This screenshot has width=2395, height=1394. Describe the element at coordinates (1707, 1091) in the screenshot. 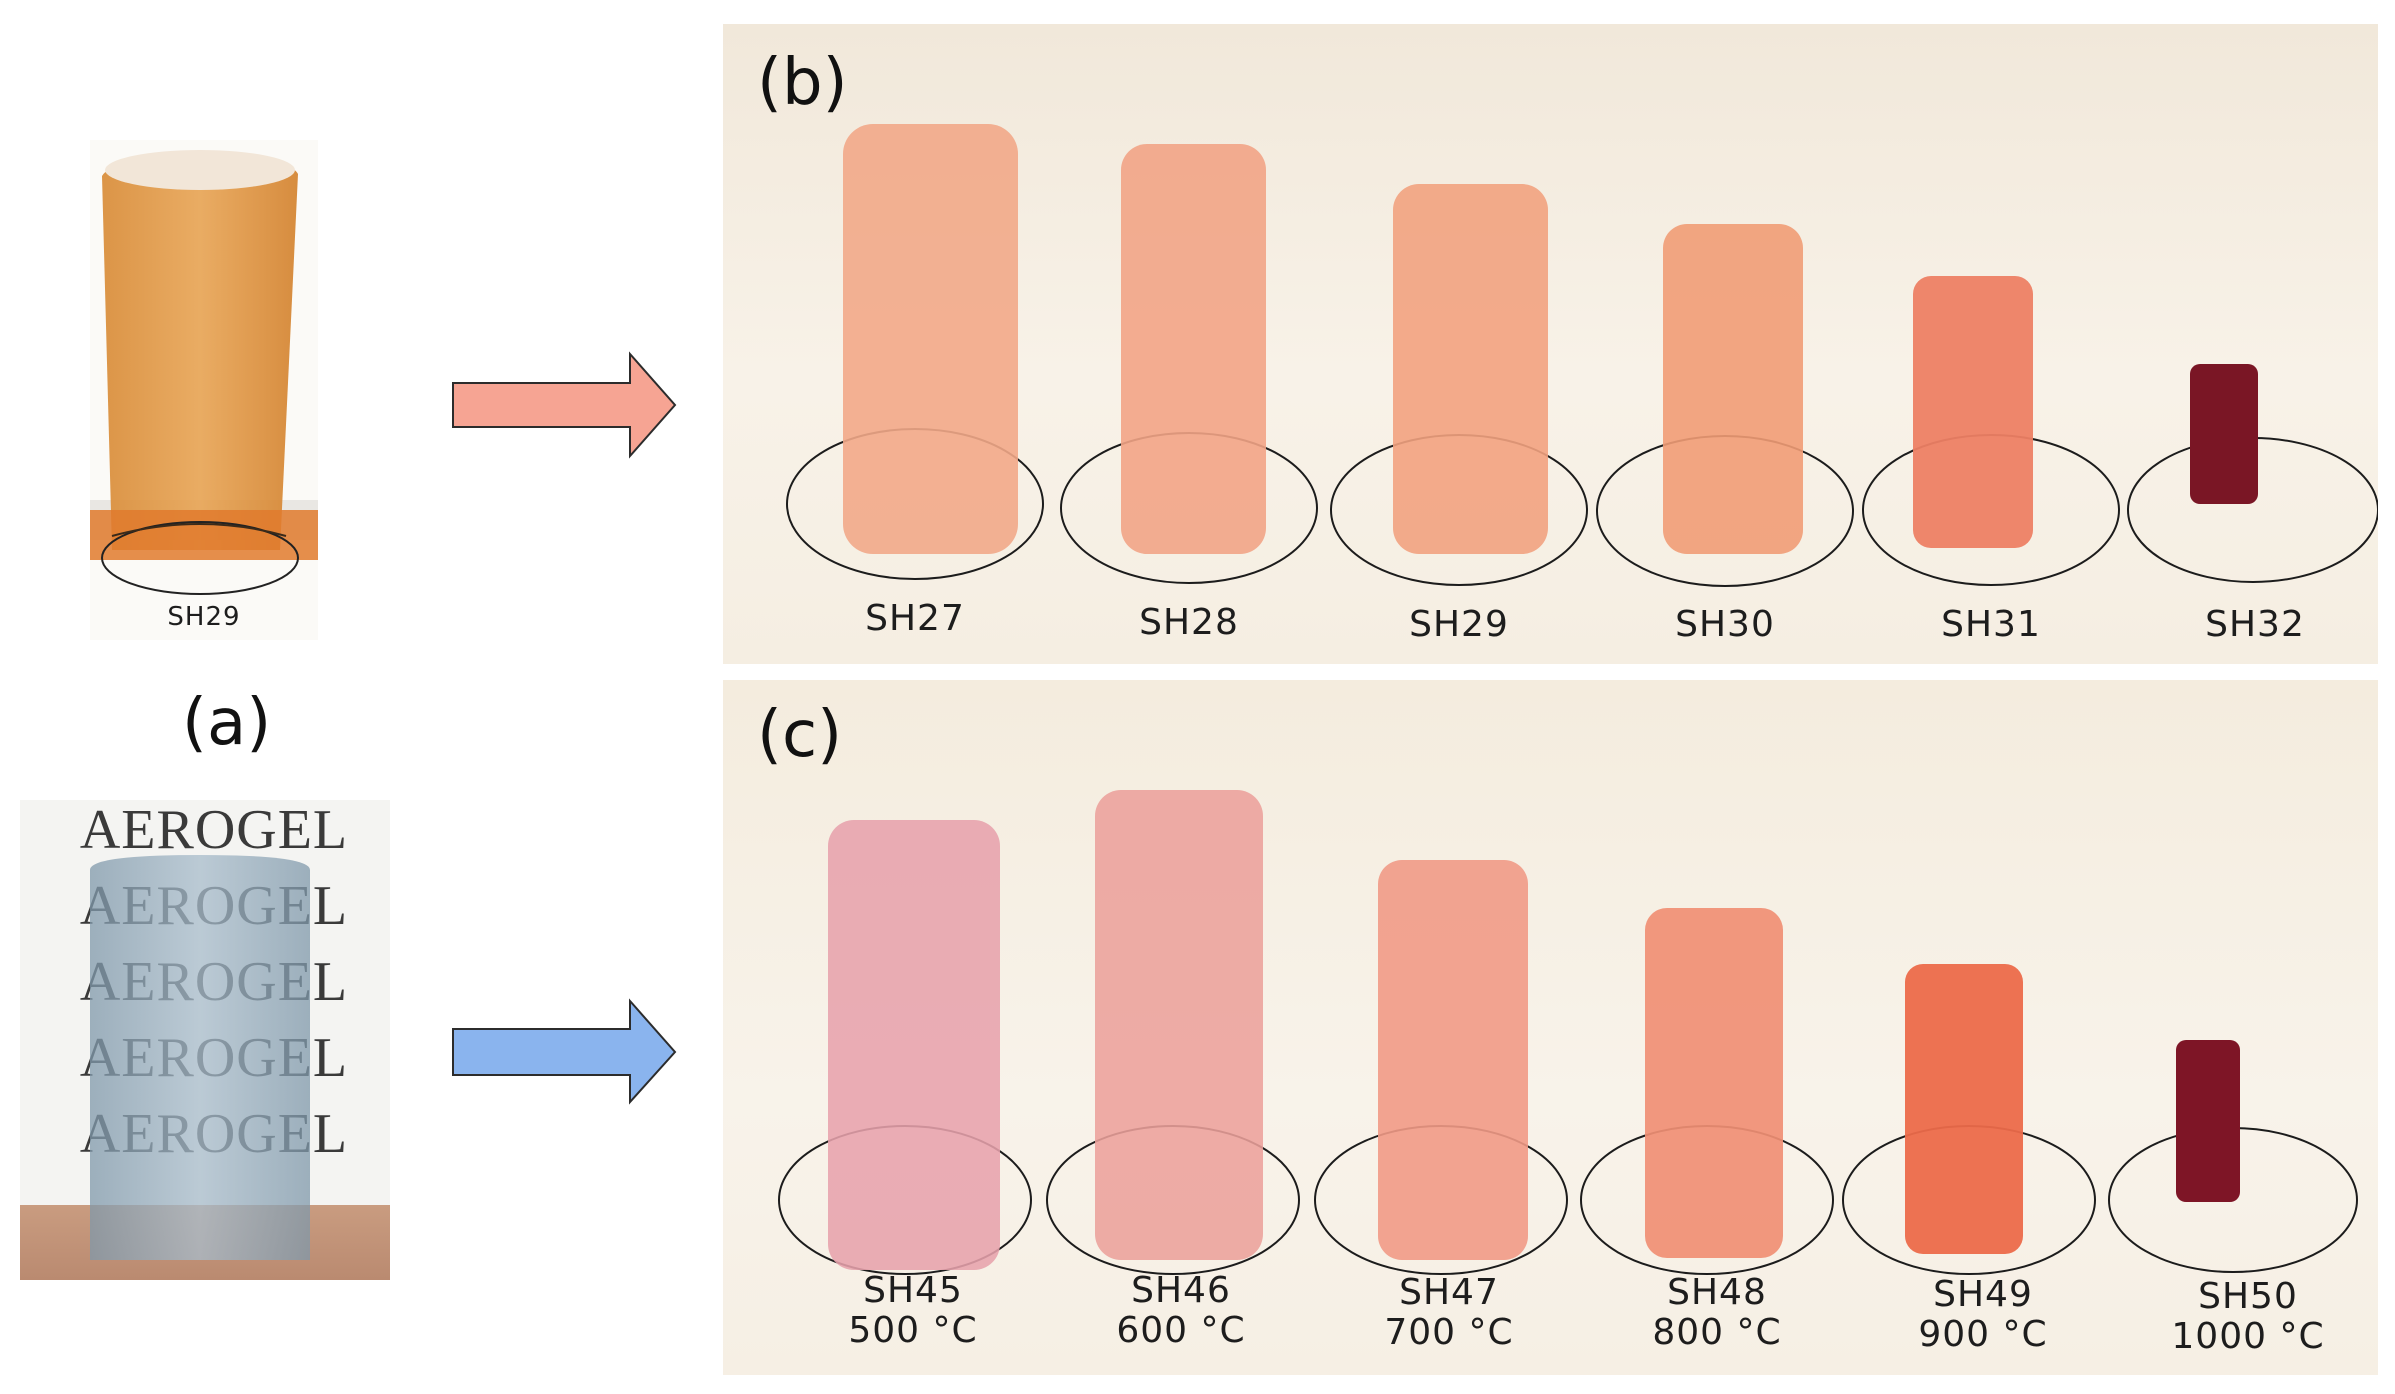

I see `sample-cylinder-sh48` at that location.